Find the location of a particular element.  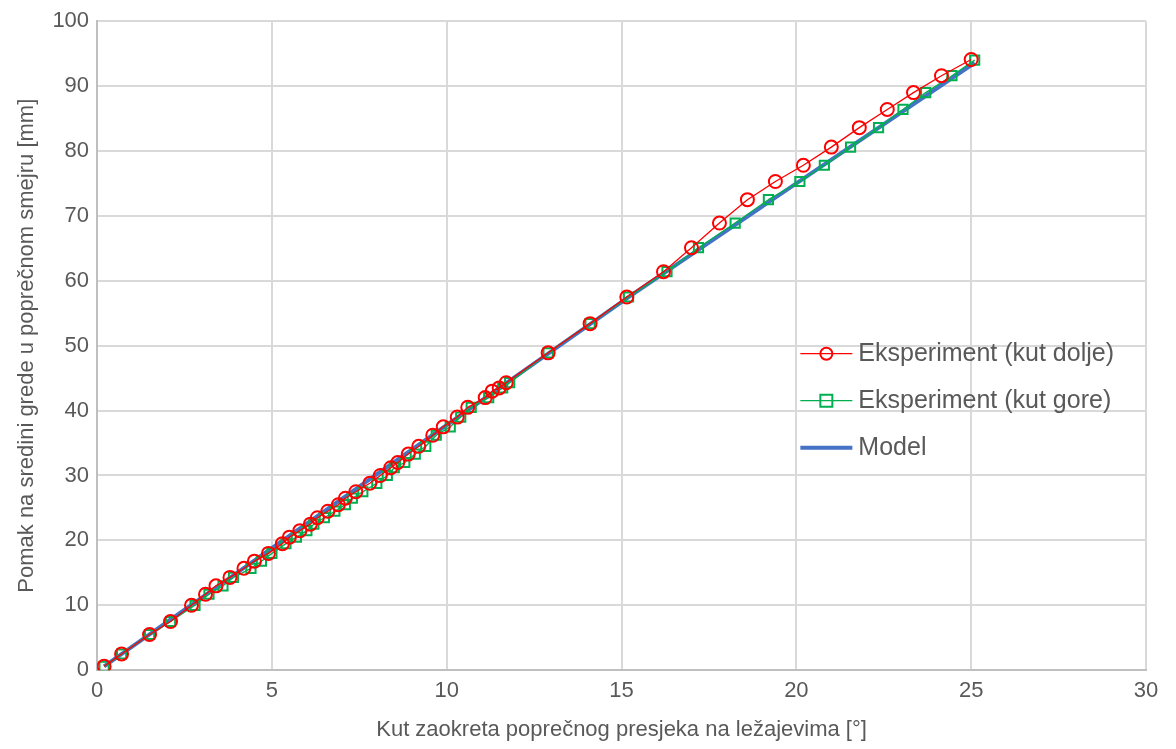

x-tick-label: 30 is located at coordinates (1146, 690).